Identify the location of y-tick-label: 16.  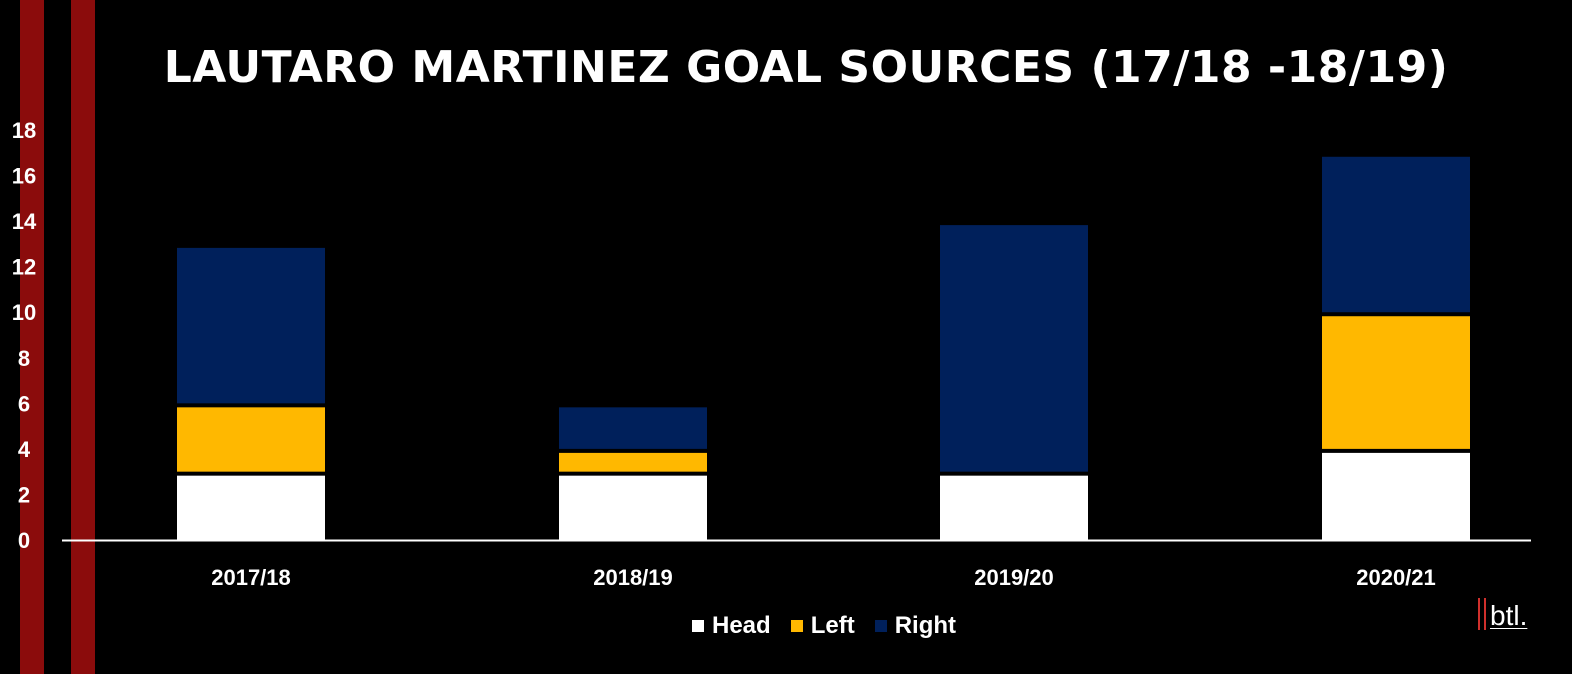
(24, 176).